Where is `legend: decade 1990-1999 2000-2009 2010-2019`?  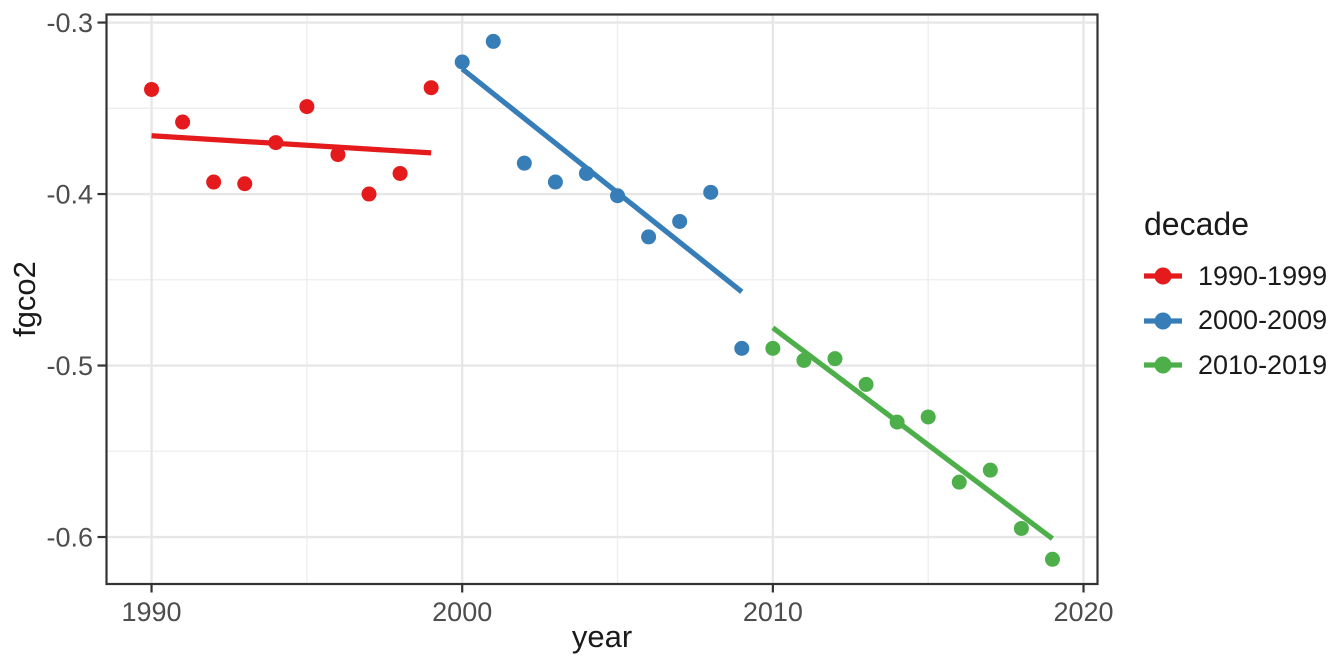 legend: decade 1990-1999 2000-2009 2010-2019 is located at coordinates (1244, 294).